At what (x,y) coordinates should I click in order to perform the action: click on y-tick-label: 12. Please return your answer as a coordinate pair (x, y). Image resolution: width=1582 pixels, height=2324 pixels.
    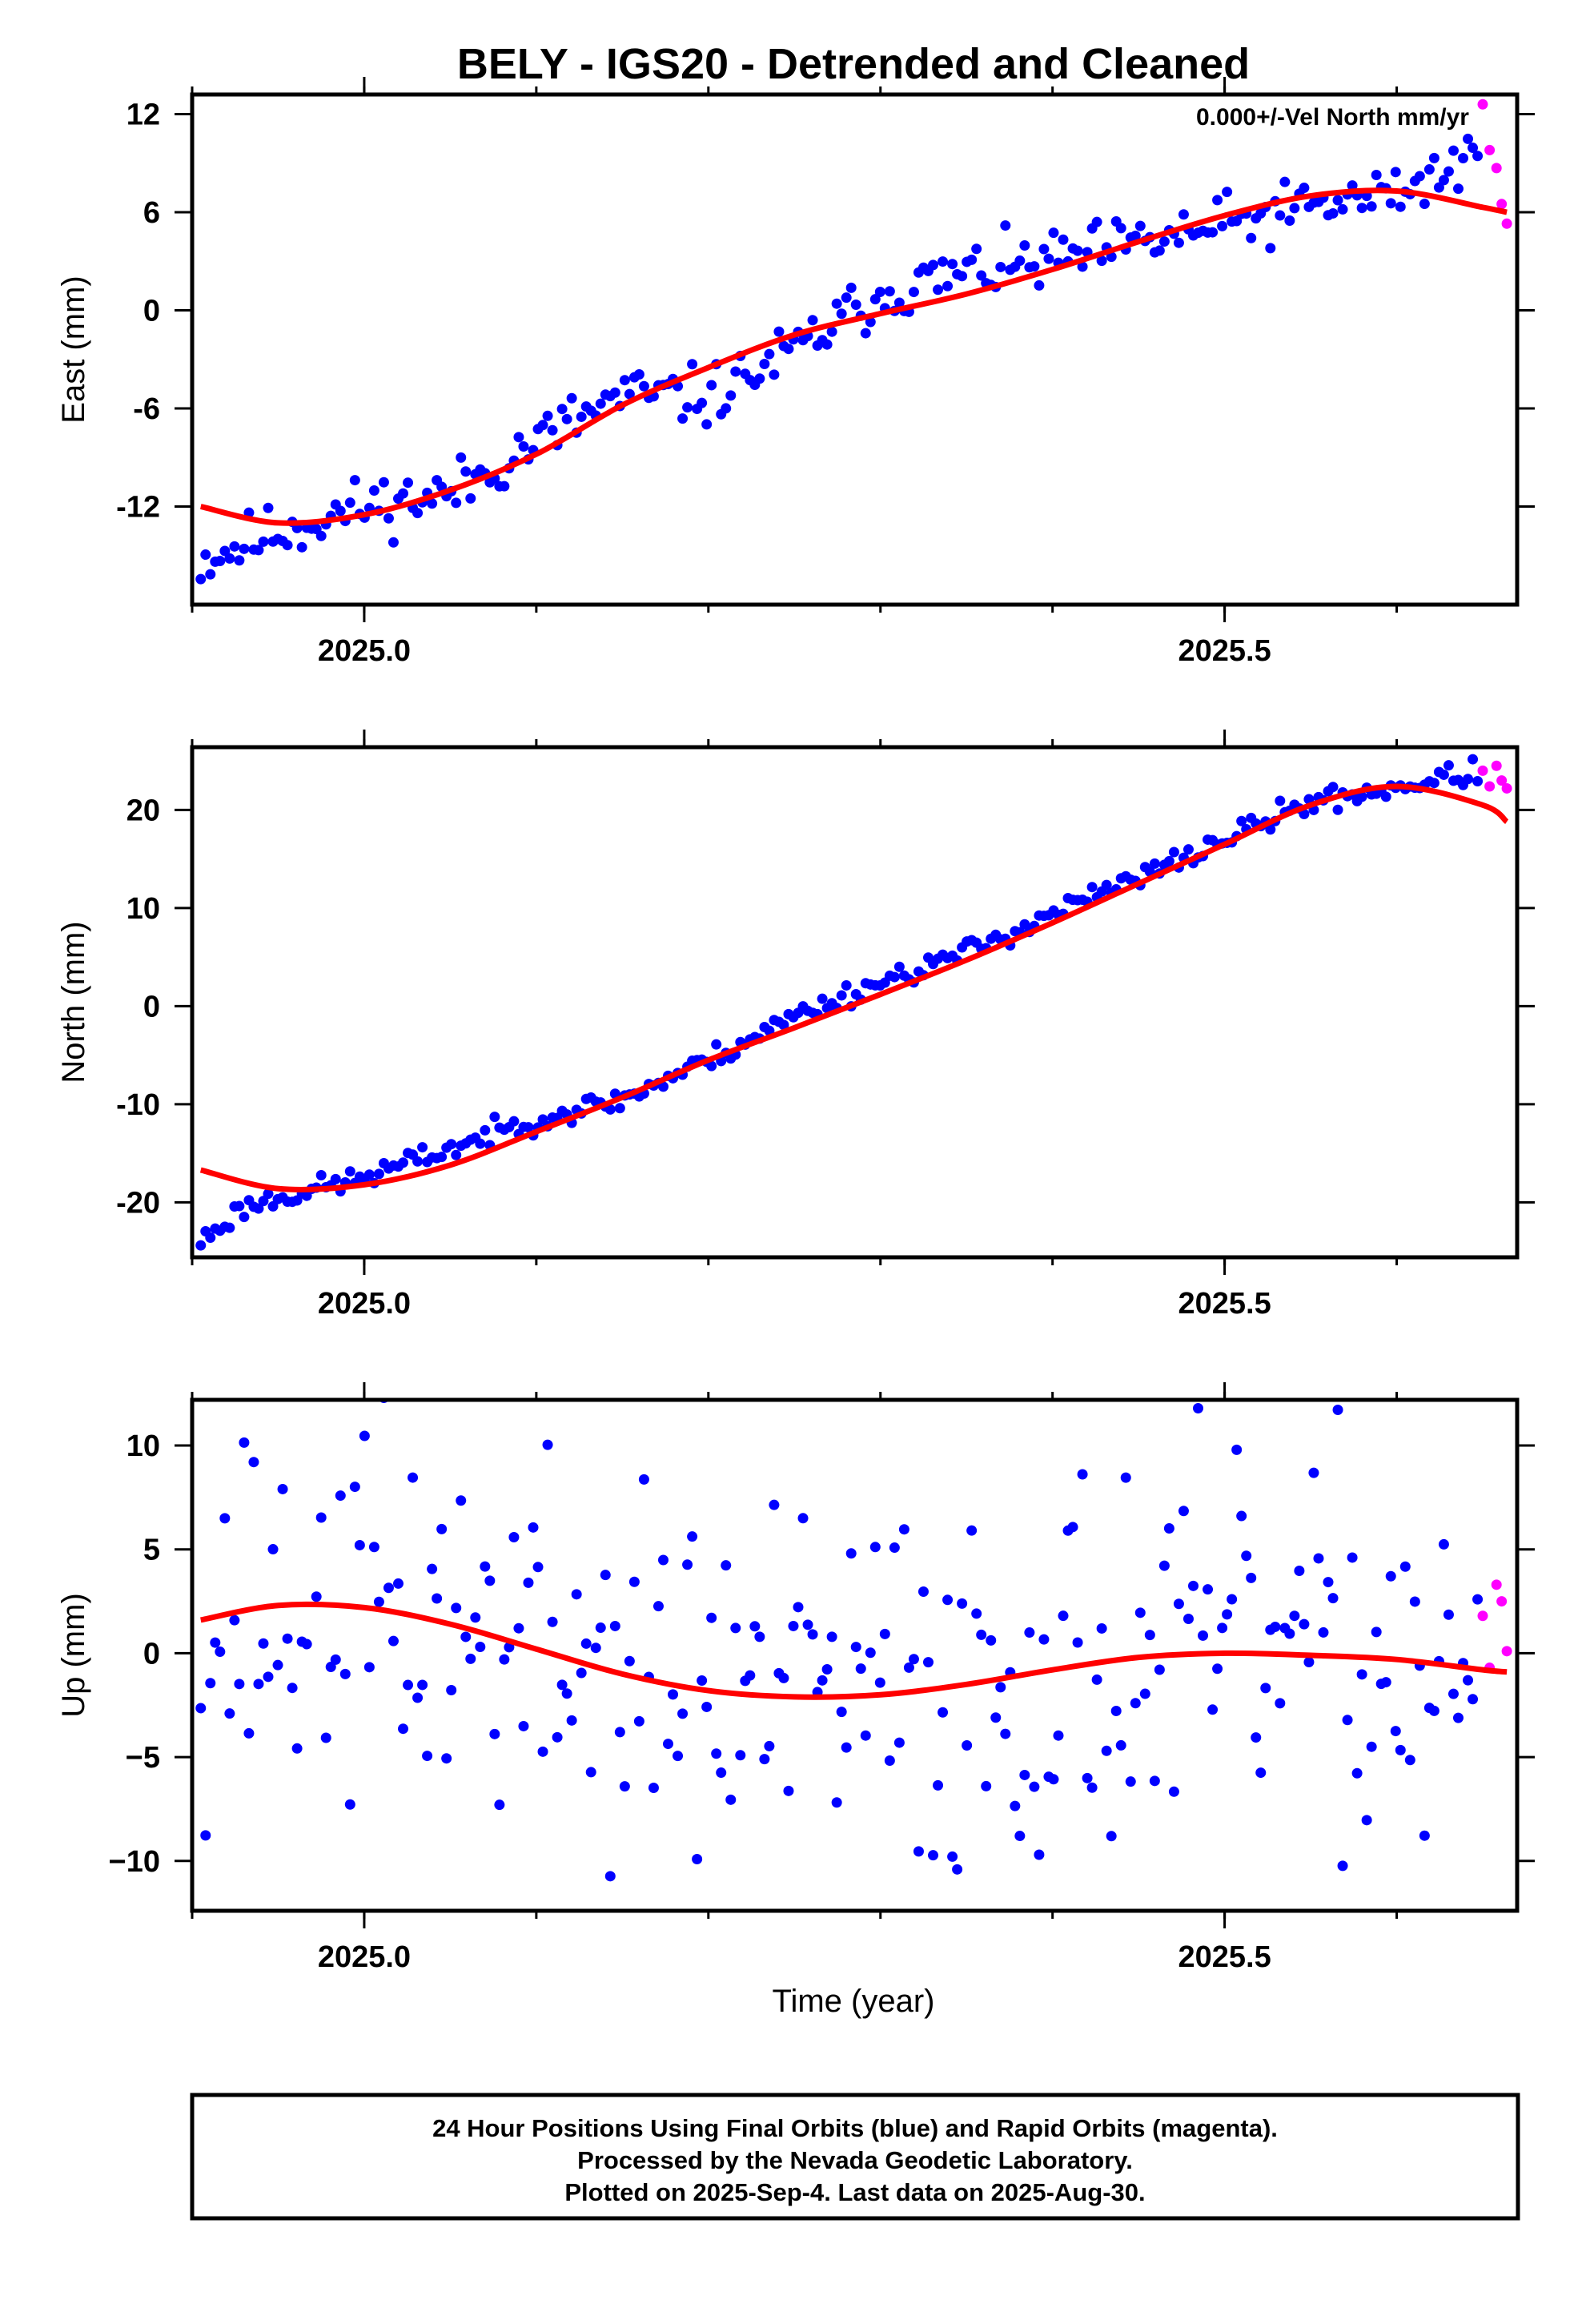
    Looking at the image, I should click on (143, 116).